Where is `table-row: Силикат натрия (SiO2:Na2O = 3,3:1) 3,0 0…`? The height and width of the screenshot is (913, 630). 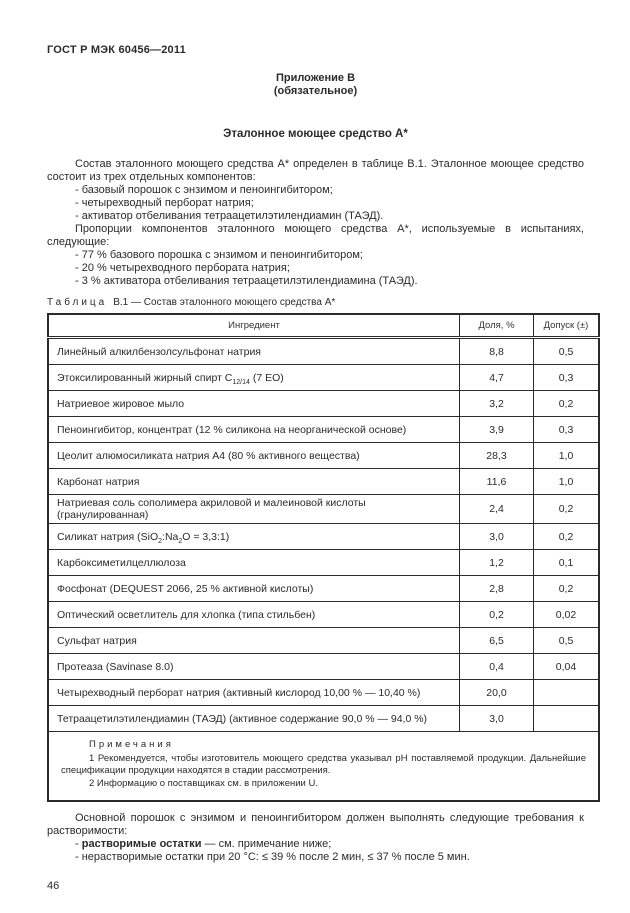 table-row: Силикат натрия (SiO2:Na2O = 3,3:1) 3,0 0… is located at coordinates (323, 536).